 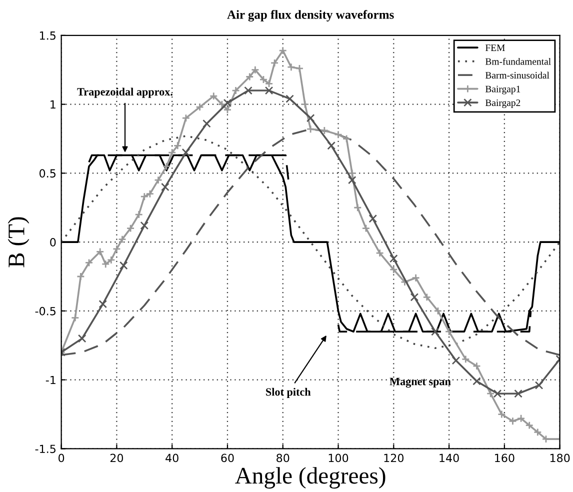 I want to click on x-tick-label: 100, so click(x=338, y=458).